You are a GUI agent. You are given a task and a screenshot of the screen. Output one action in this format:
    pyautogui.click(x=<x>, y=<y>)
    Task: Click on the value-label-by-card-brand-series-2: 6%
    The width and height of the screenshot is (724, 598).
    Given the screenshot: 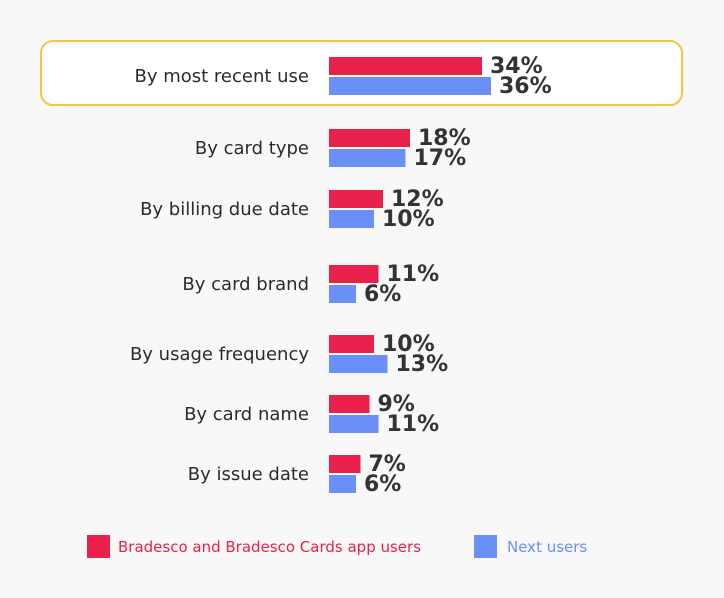 What is the action you would take?
    pyautogui.click(x=382, y=294)
    